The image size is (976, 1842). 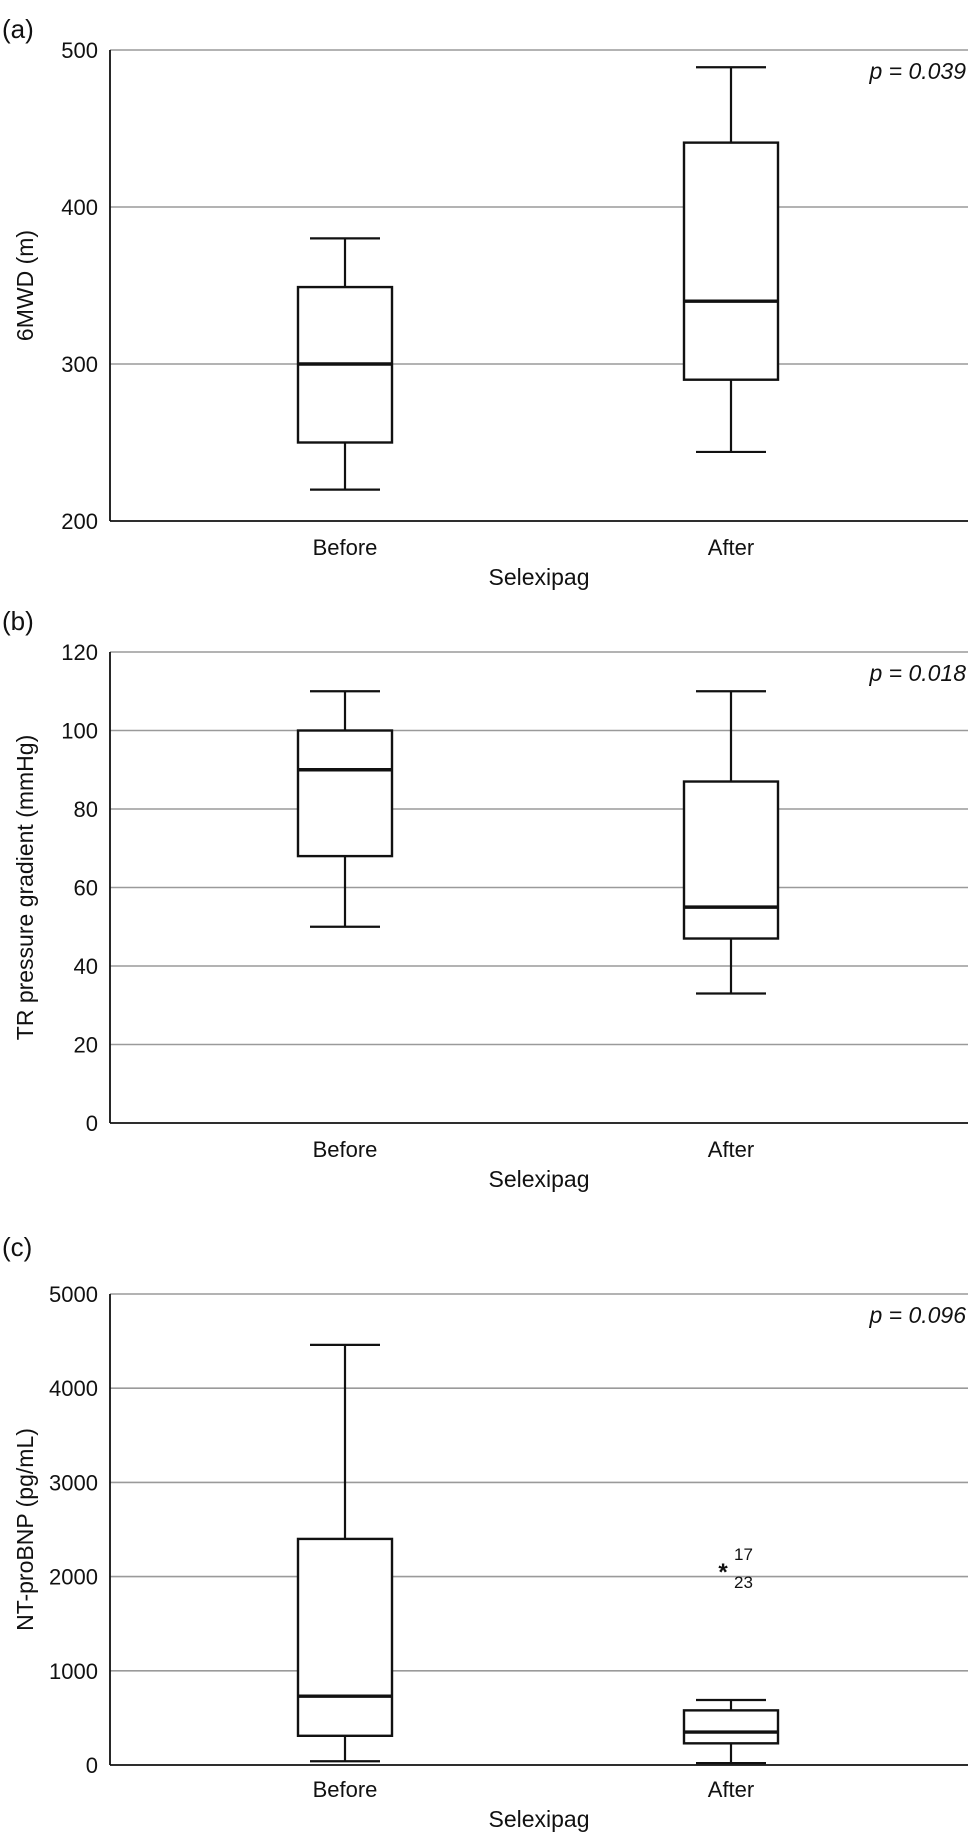 What do you see at coordinates (723, 1572) in the screenshot?
I see `outlier-marker: *` at bounding box center [723, 1572].